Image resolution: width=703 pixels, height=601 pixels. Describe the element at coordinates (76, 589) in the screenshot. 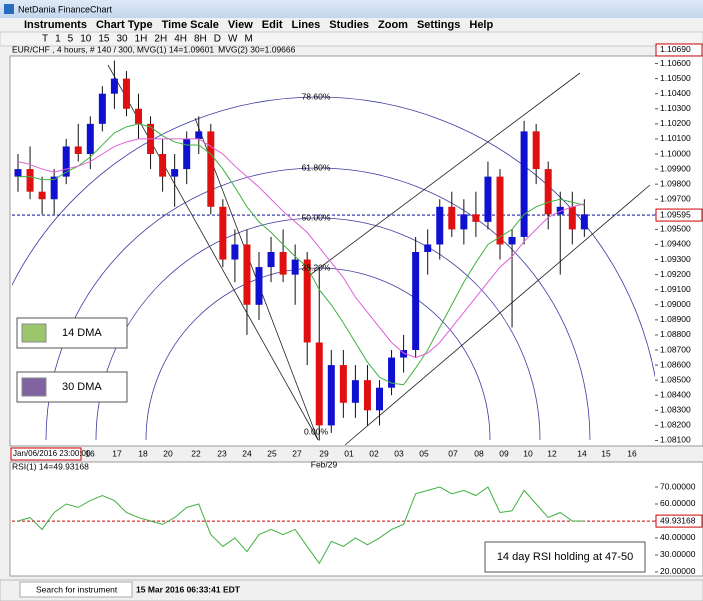

I see `search-box` at that location.